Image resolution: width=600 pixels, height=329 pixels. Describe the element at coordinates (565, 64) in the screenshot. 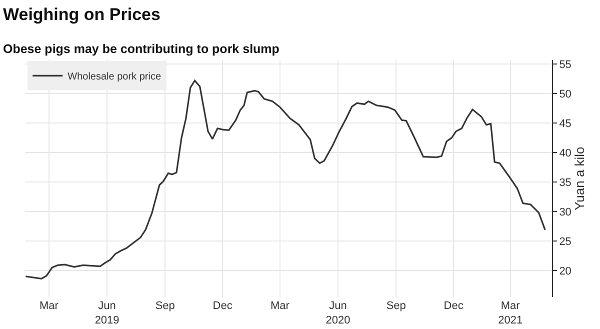

I see `y-tick-label: 55` at that location.